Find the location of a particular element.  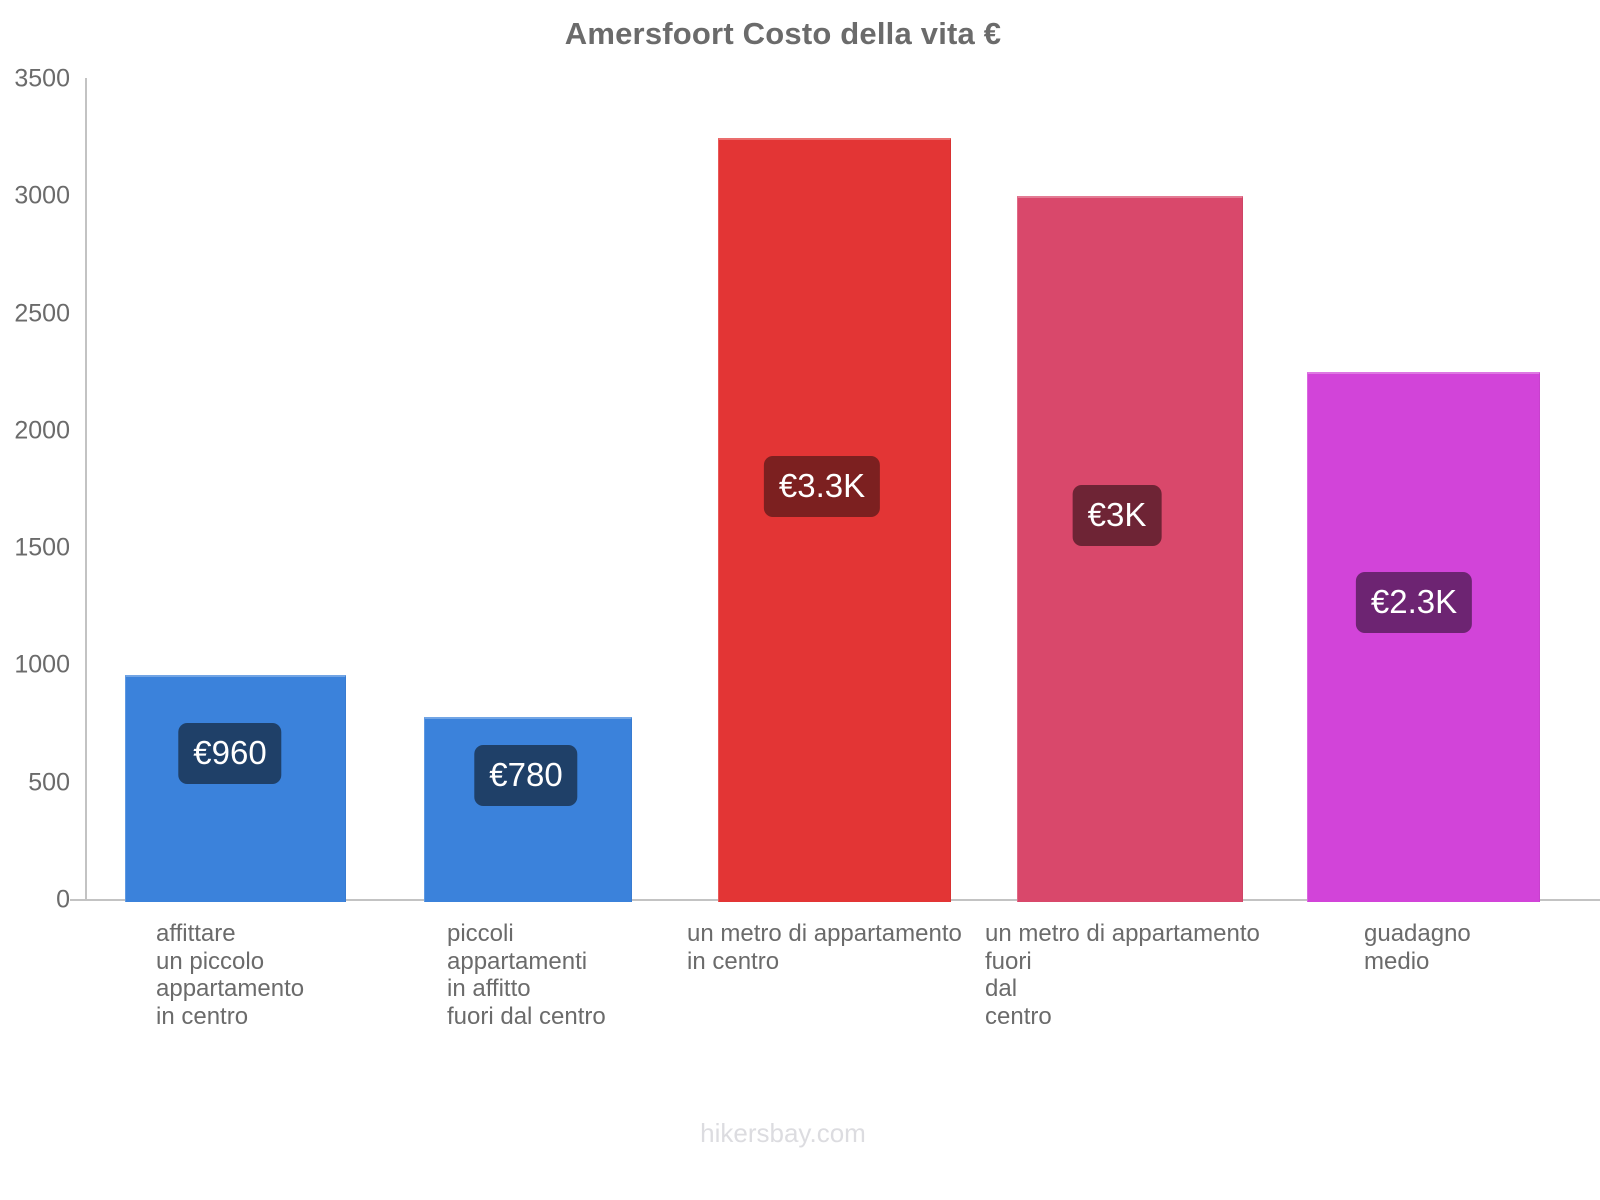

x-axis-category-label-line: appartamento is located at coordinates (230, 988).